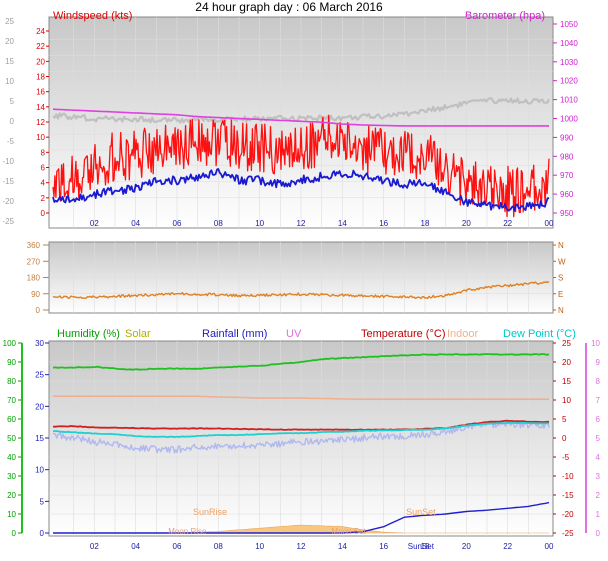  Describe the element at coordinates (40, 107) in the screenshot. I see `windspeed-tick-label: 14` at that location.